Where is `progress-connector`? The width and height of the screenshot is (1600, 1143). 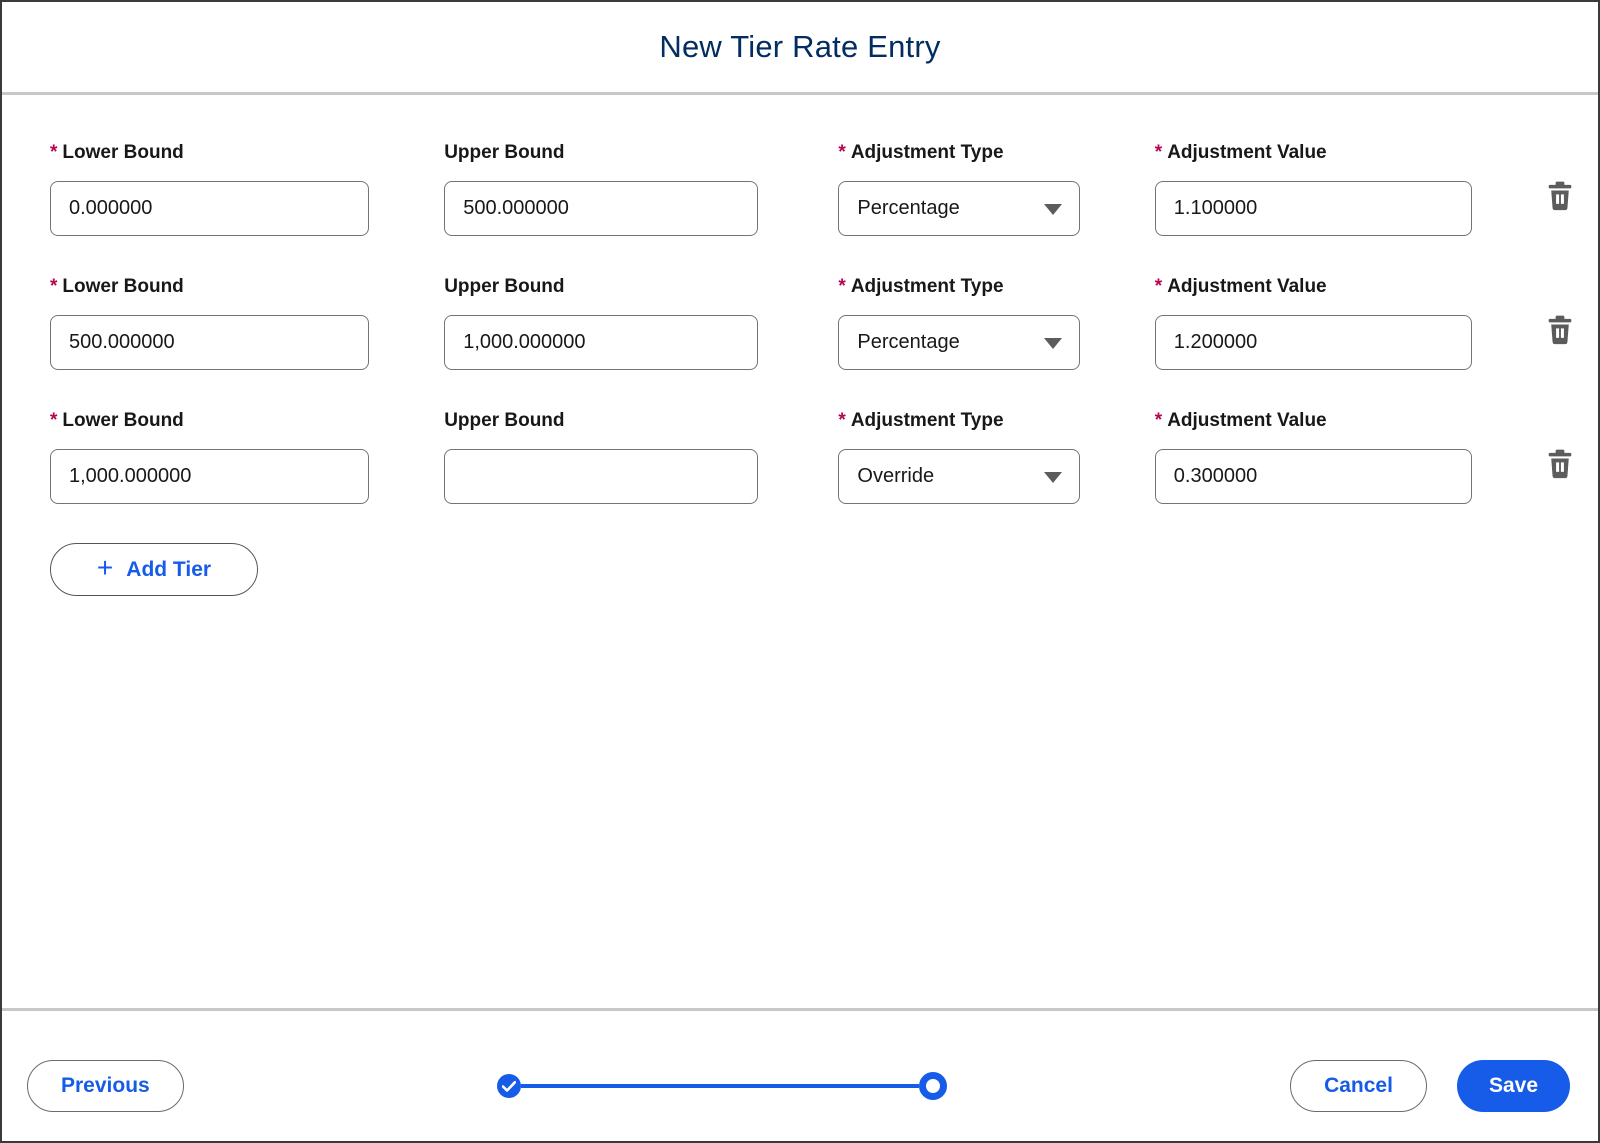
progress-connector is located at coordinates (720, 1086).